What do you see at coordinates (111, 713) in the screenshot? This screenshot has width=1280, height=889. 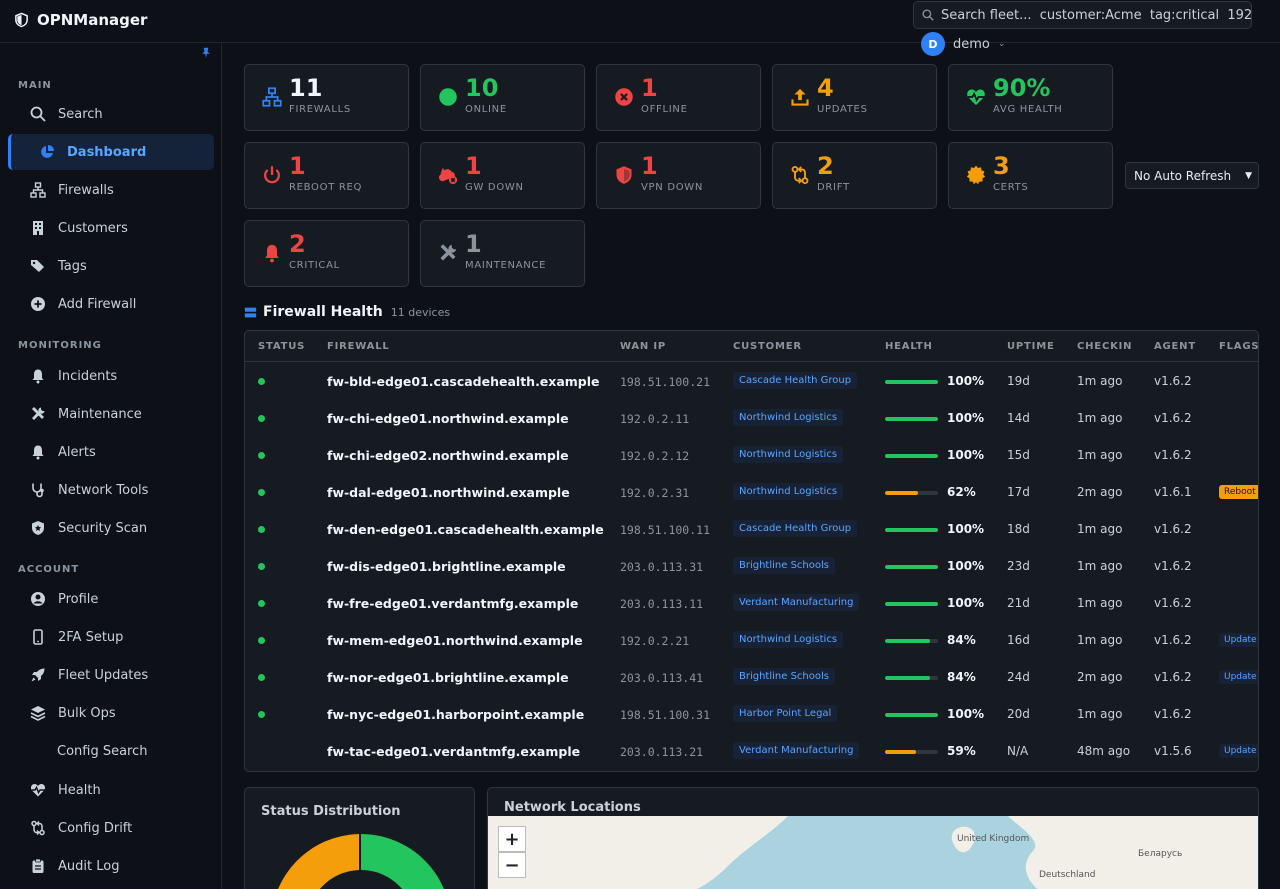 I see `sidebar-item-bulk-ops: Bulk Ops` at bounding box center [111, 713].